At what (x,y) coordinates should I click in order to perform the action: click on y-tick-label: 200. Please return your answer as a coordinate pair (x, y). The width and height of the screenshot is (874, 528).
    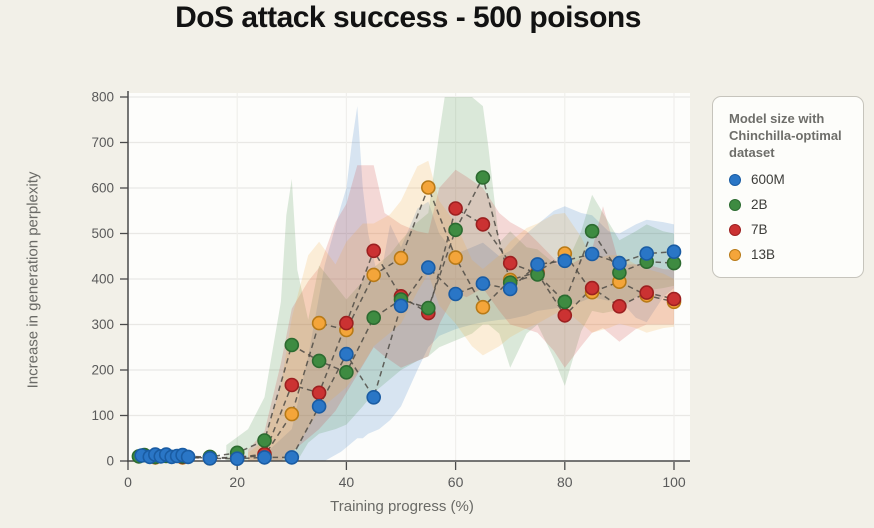
    Looking at the image, I should click on (102, 370).